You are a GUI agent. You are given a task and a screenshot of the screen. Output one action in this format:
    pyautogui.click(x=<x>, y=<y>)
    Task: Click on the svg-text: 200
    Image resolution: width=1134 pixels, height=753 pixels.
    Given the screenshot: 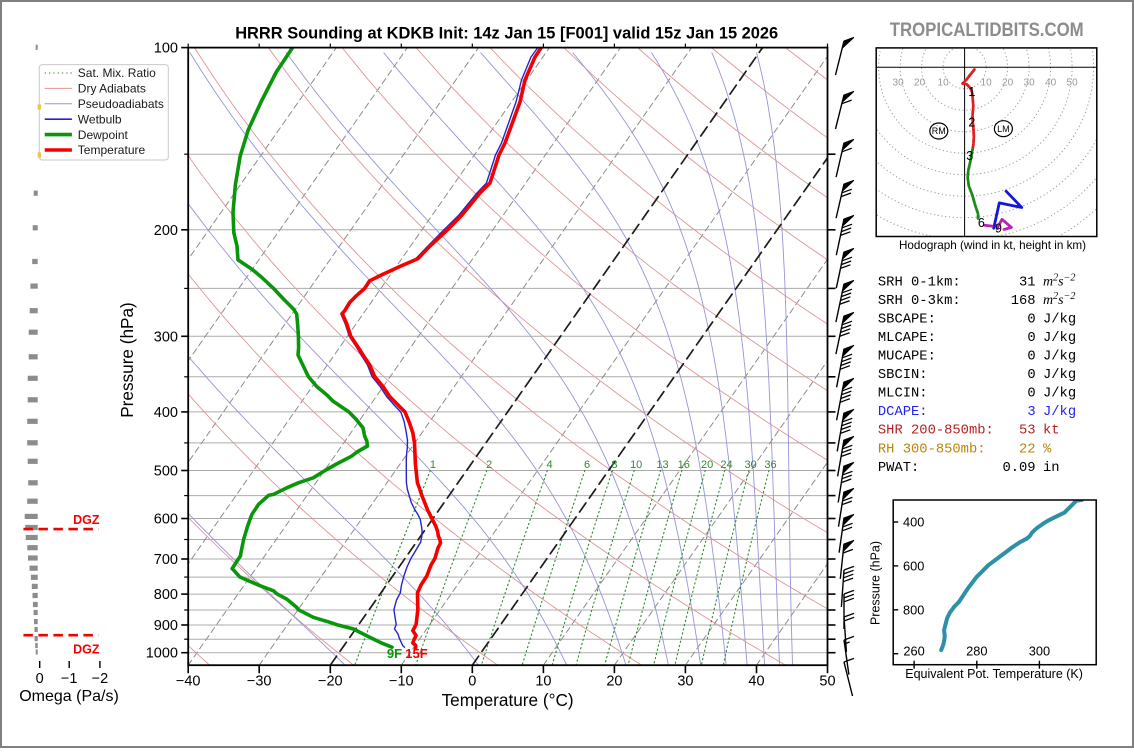 What is the action you would take?
    pyautogui.click(x=166, y=231)
    